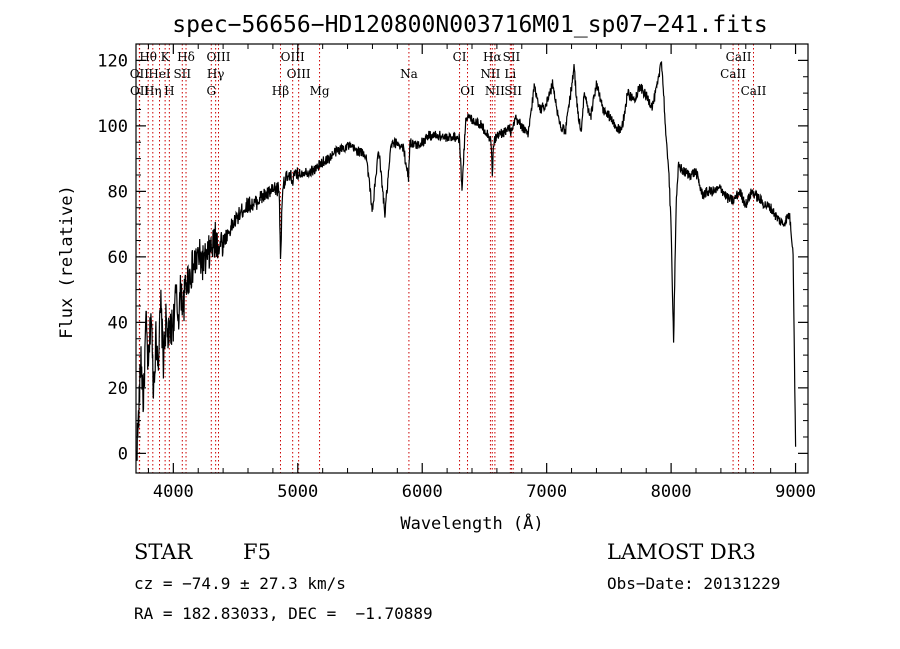 Image resolution: width=900 pixels, height=649 pixels. What do you see at coordinates (467, 91) in the screenshot?
I see `line-label: OI` at bounding box center [467, 91].